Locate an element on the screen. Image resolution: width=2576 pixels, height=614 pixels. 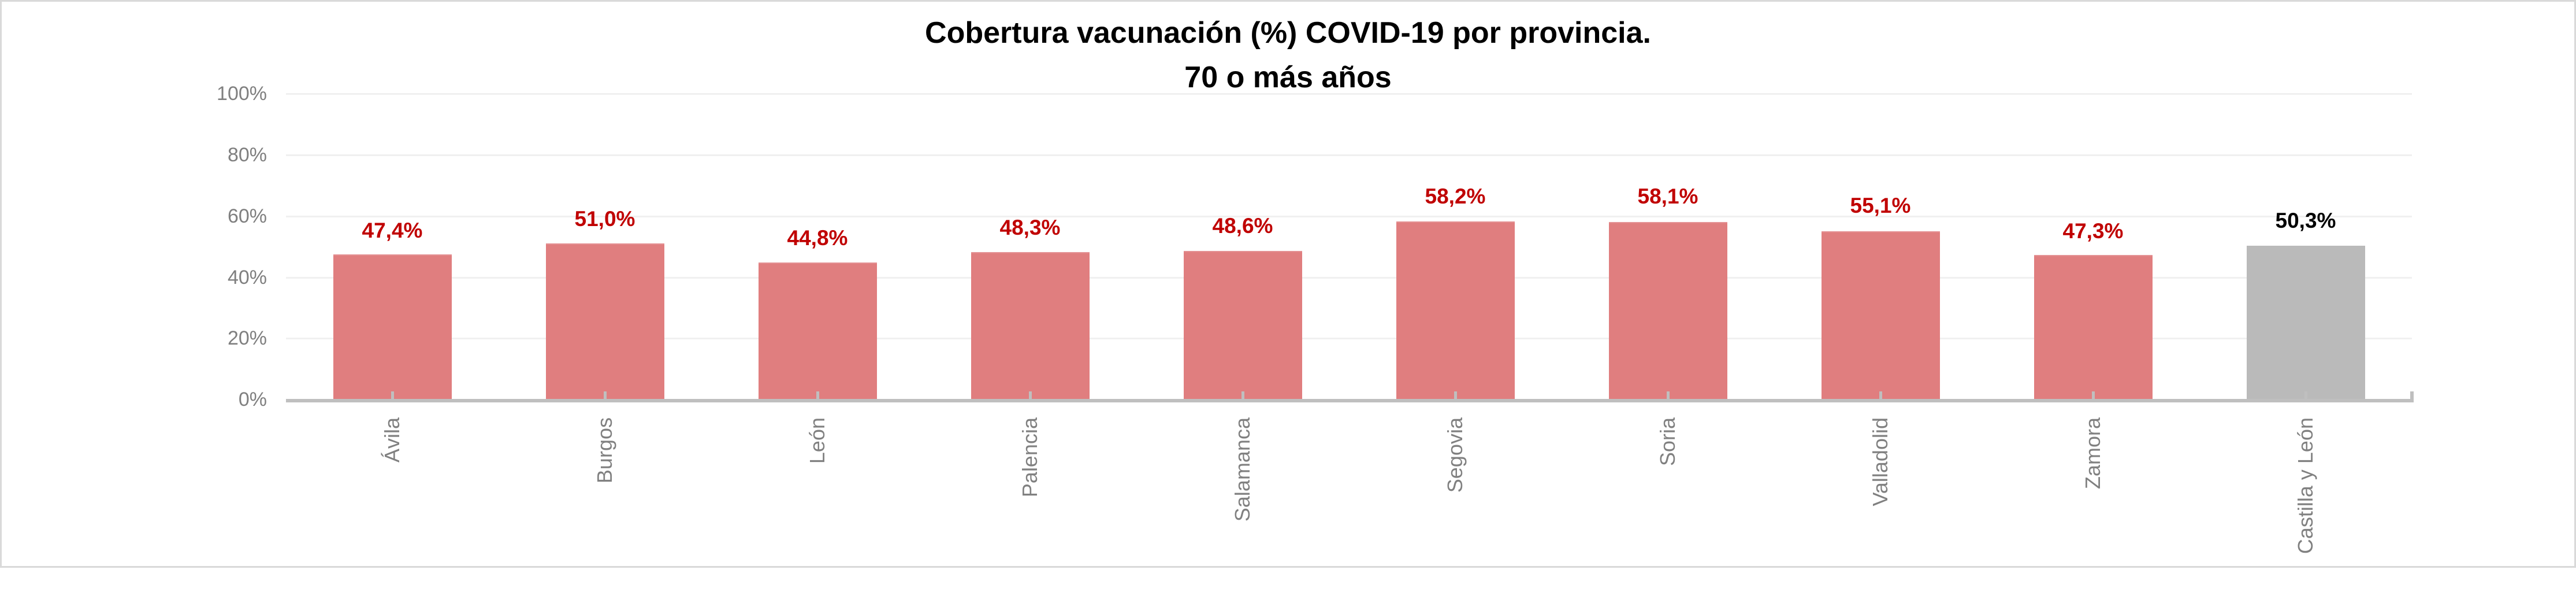
bar-leon is located at coordinates (818, 332).